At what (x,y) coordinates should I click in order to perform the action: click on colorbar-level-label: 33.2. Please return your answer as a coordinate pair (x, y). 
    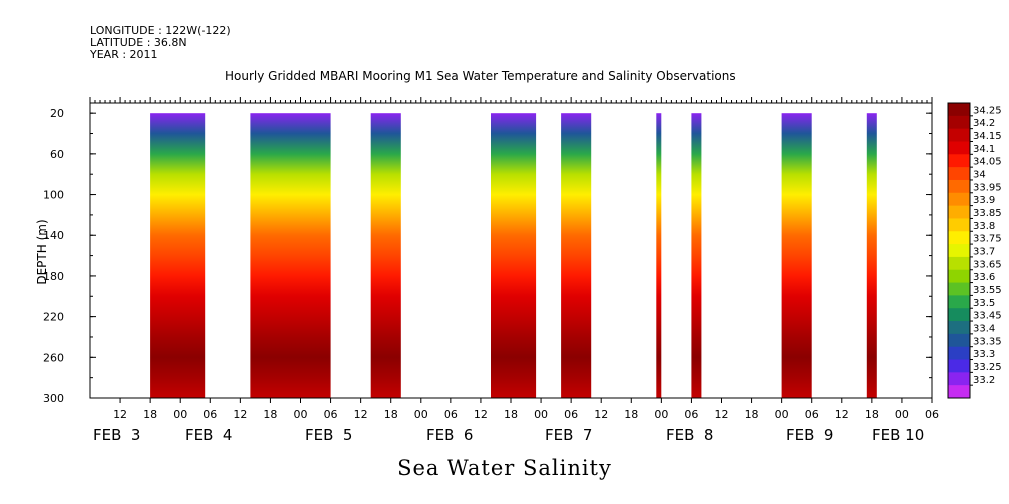
    Looking at the image, I should click on (984, 380).